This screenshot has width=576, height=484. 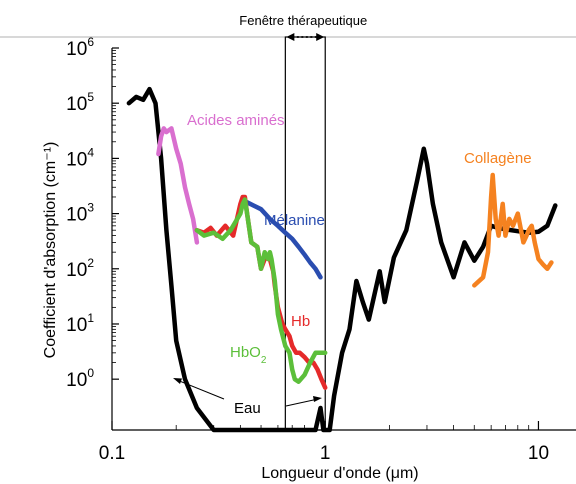 What do you see at coordinates (90, 42) in the screenshot?
I see `y-tick-exponent: 6` at bounding box center [90, 42].